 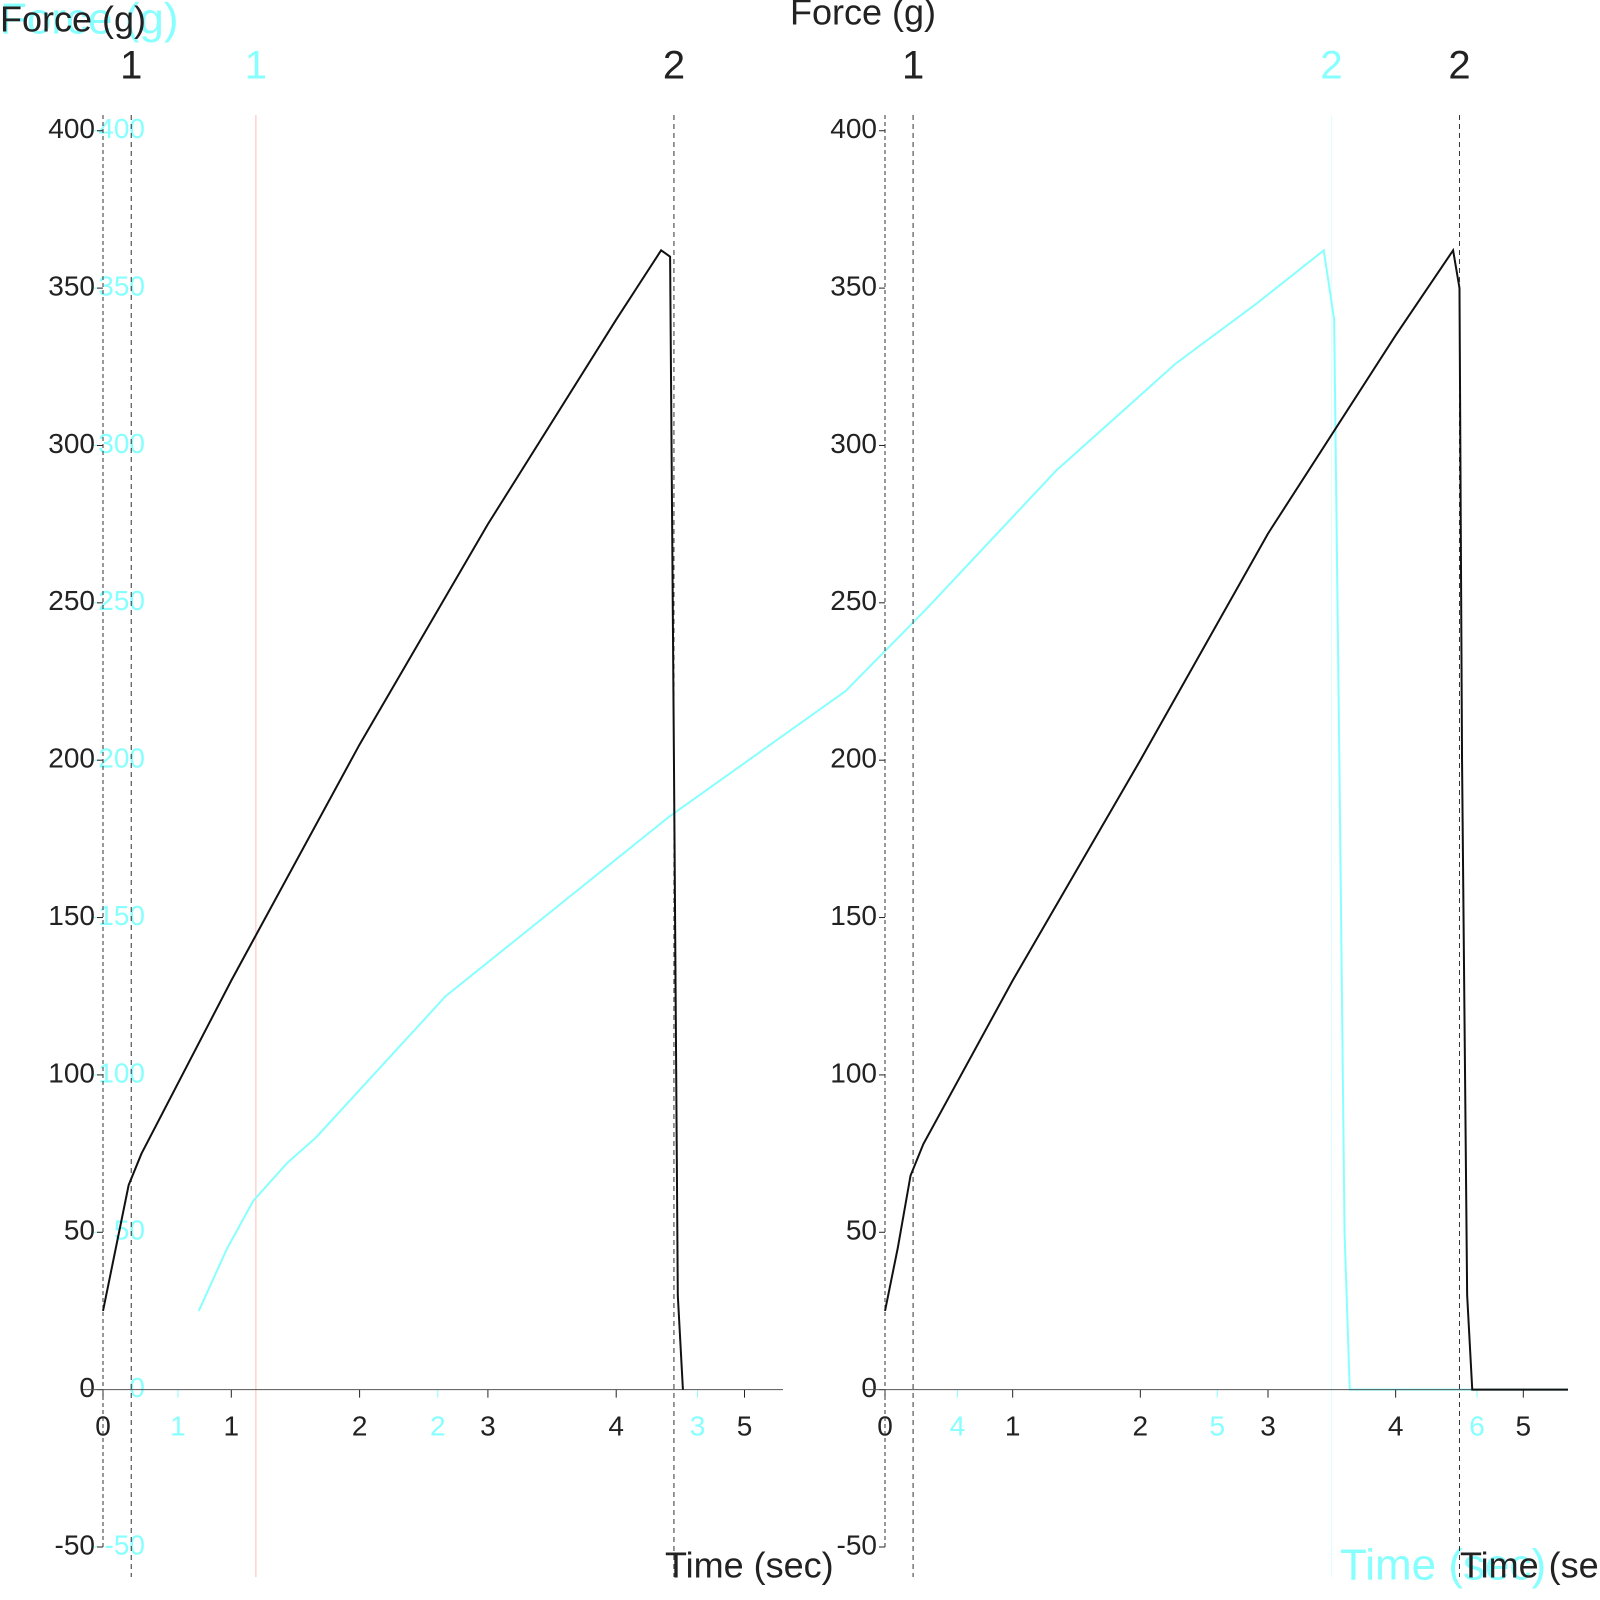 I want to click on x-tick-label: 6, so click(x=1477, y=1425).